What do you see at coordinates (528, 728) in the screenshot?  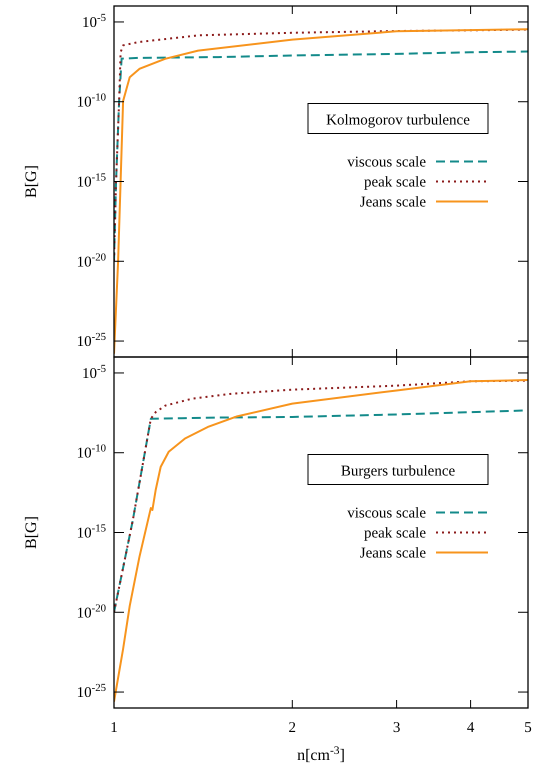 I see `x-tick-label: 5` at bounding box center [528, 728].